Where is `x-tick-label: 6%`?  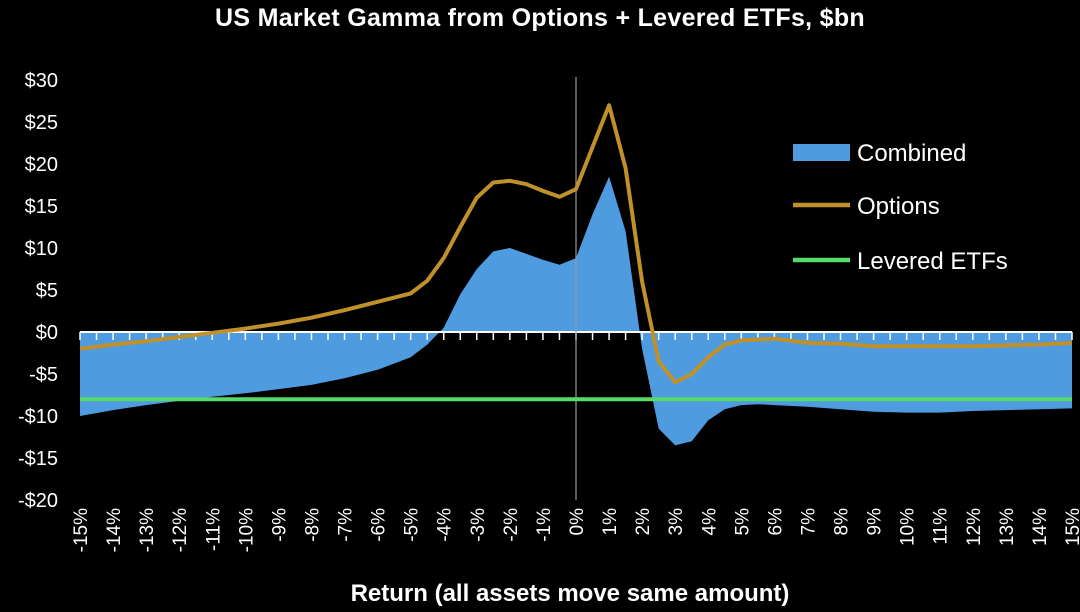 x-tick-label: 6% is located at coordinates (775, 522).